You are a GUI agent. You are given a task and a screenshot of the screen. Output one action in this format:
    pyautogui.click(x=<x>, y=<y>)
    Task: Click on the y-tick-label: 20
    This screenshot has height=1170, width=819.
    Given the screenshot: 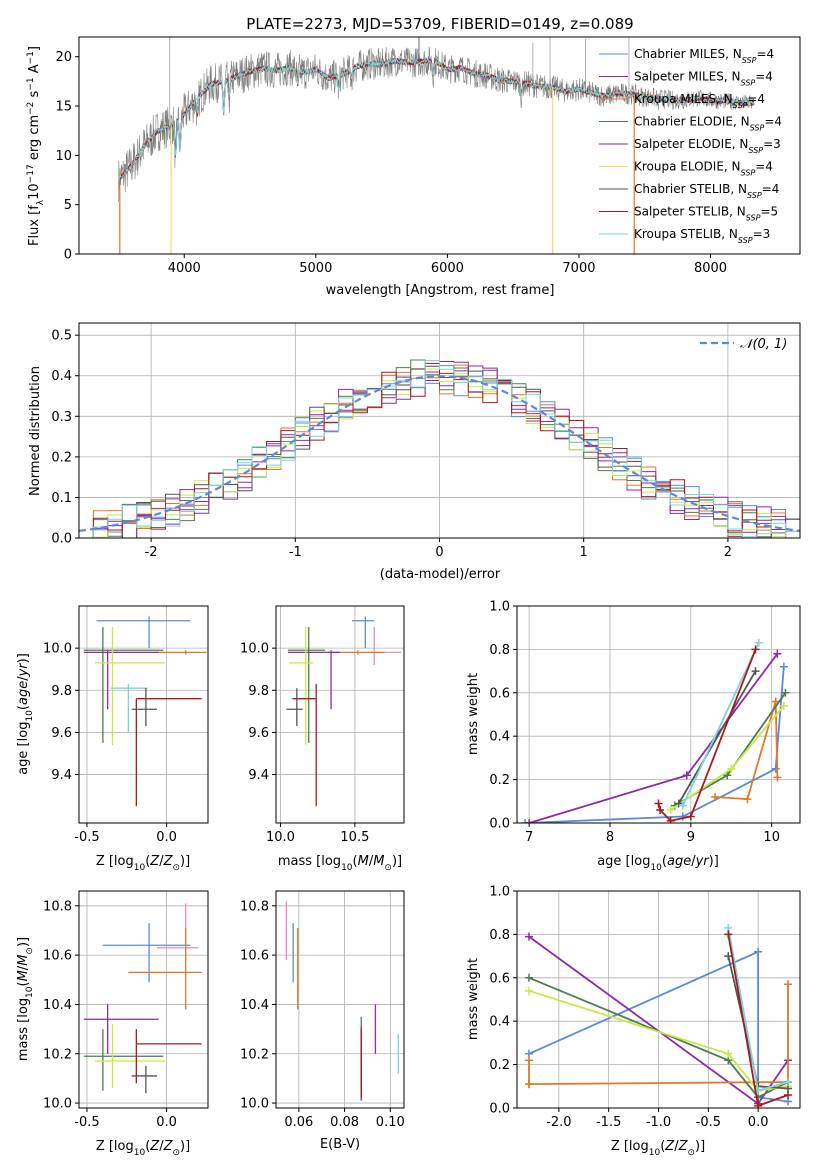 What is the action you would take?
    pyautogui.click(x=63, y=57)
    